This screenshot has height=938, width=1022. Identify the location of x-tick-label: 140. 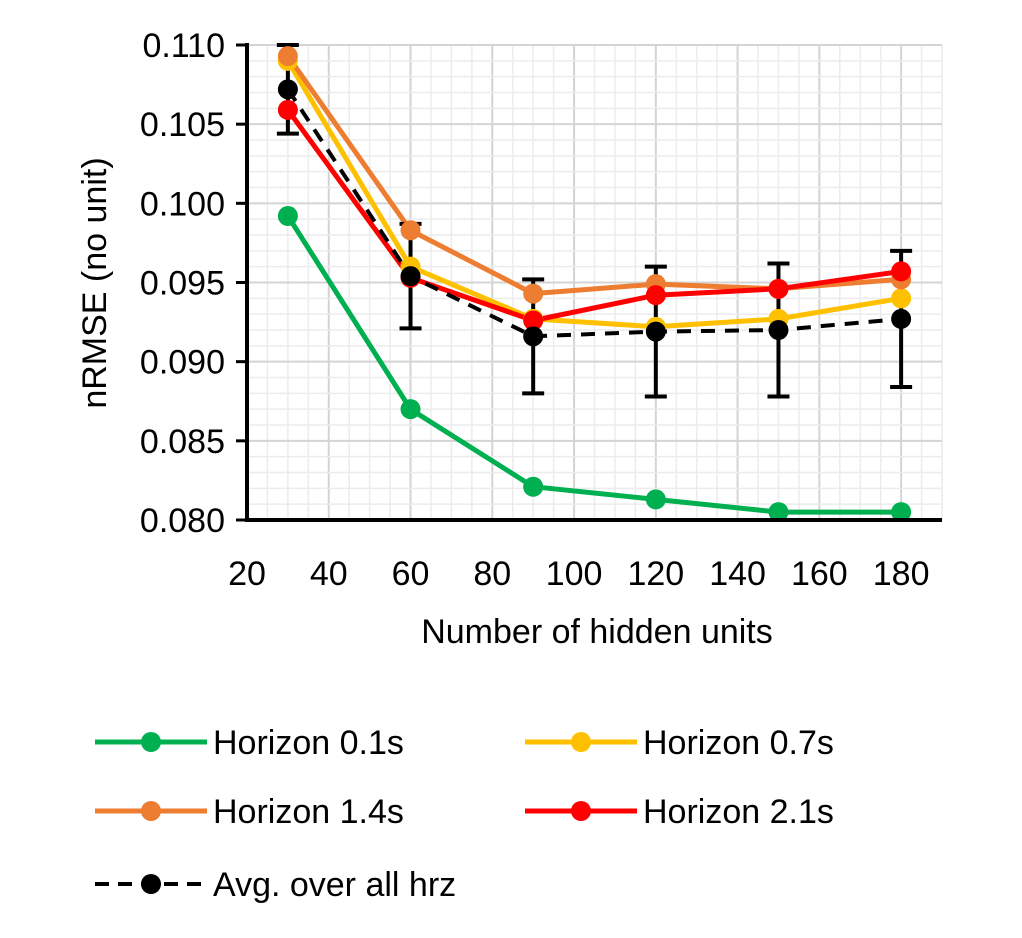
(737, 574).